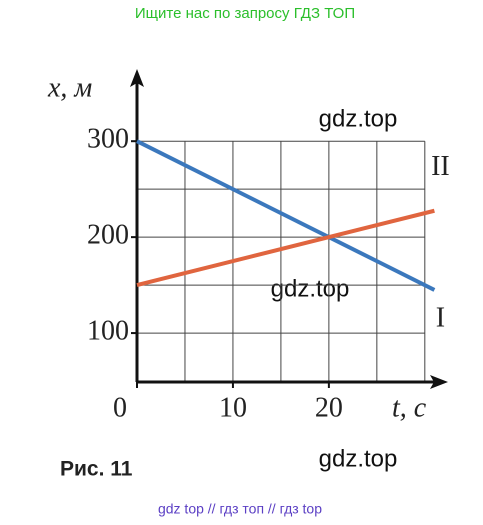  What do you see at coordinates (439, 382) in the screenshot?
I see `x-axis-arrow` at bounding box center [439, 382].